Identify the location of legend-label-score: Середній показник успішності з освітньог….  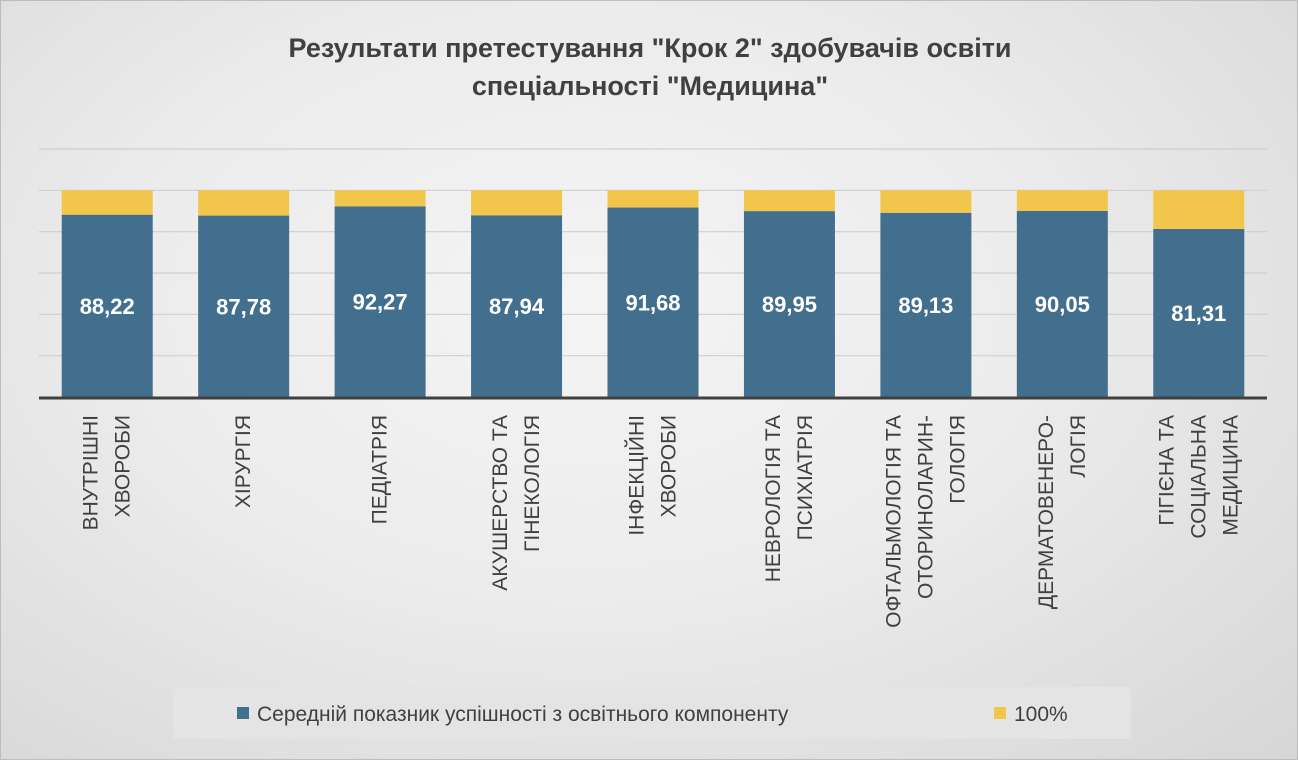
(523, 714).